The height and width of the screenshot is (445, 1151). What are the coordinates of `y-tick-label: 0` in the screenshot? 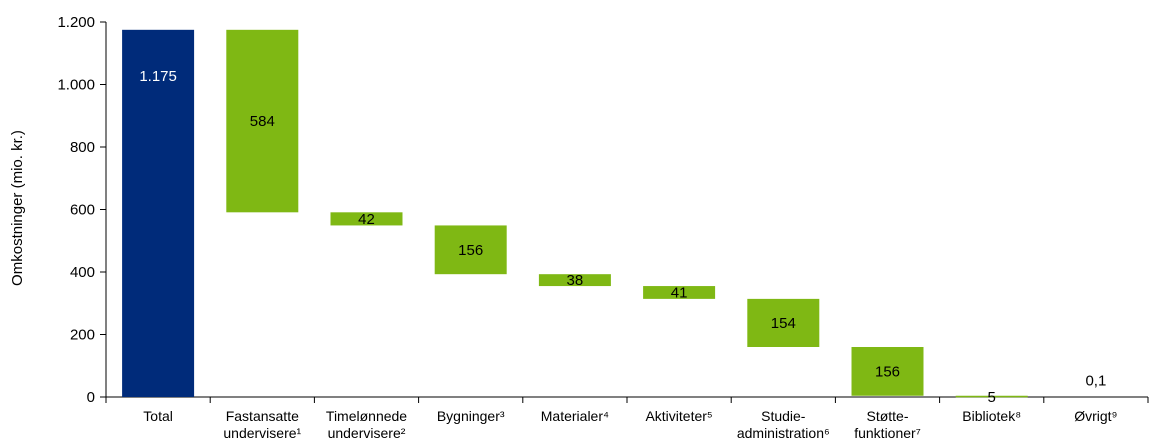 It's located at (91, 397).